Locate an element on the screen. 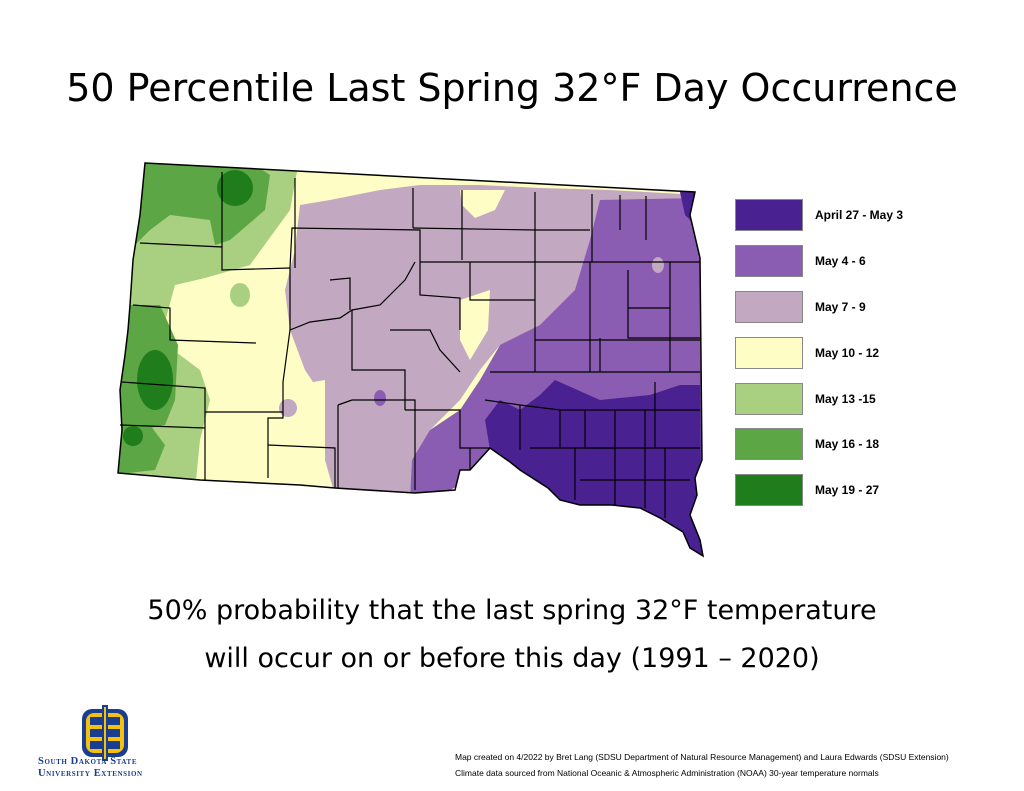 This screenshot has width=1024, height=791. legend-item: May 13 -15 is located at coordinates (835, 401).